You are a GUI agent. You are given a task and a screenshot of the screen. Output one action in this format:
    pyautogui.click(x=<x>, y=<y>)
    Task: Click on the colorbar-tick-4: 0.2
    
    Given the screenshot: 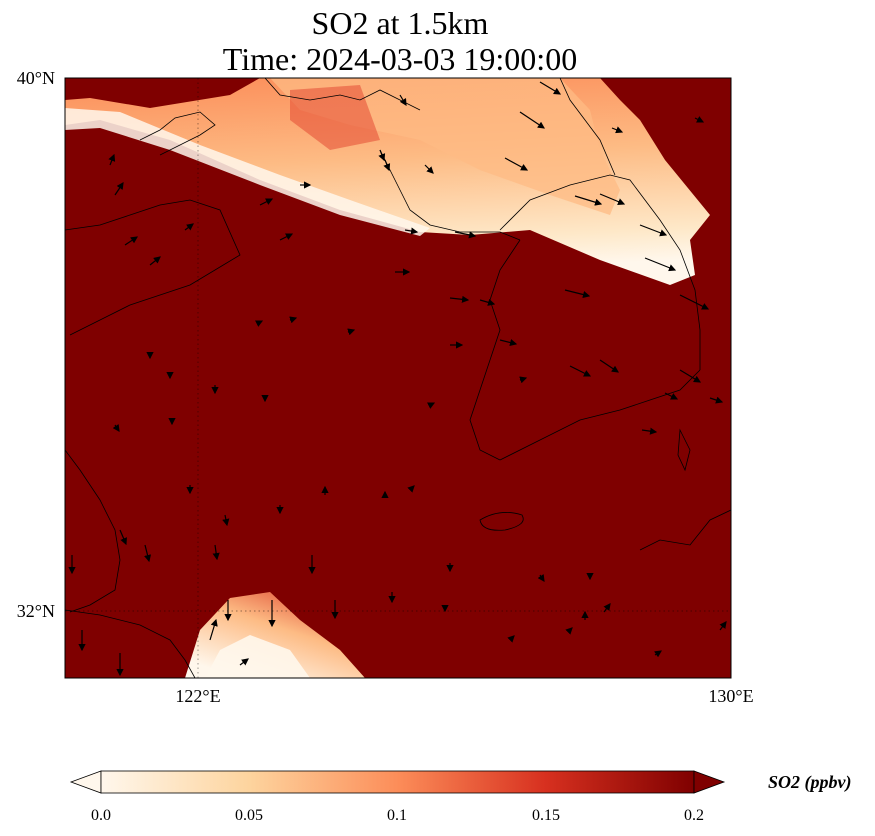 What is the action you would take?
    pyautogui.click(x=694, y=815)
    